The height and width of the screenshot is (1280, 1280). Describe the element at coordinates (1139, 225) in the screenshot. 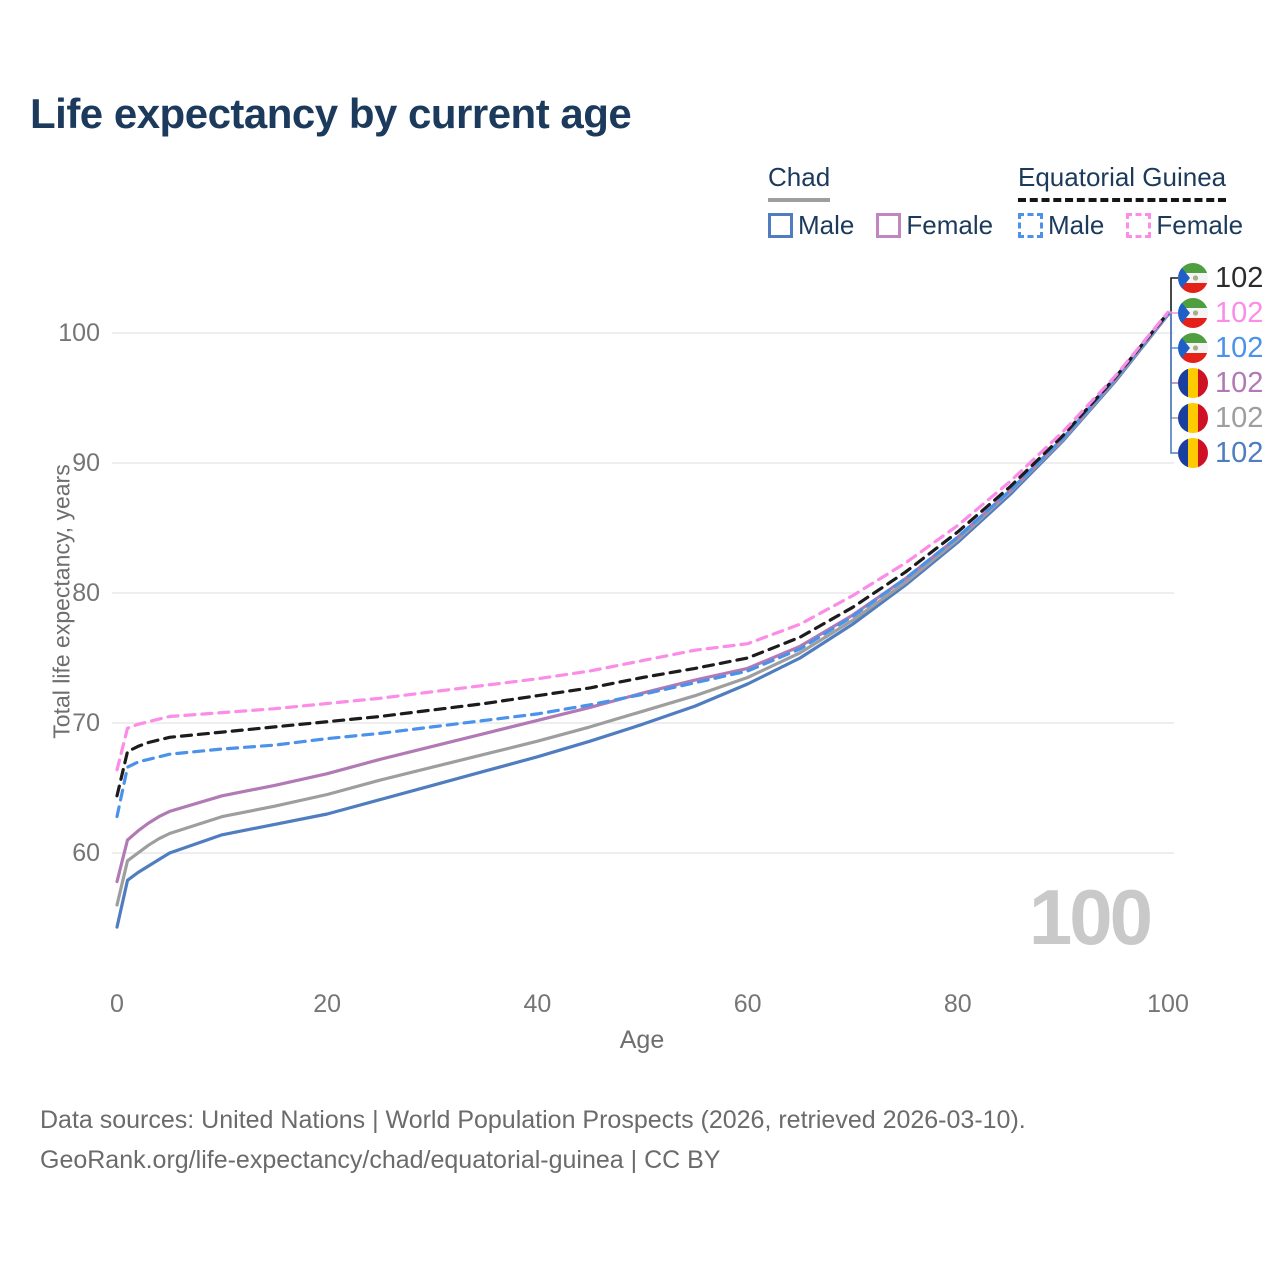

I see `legend-eqg-female-swatch` at that location.